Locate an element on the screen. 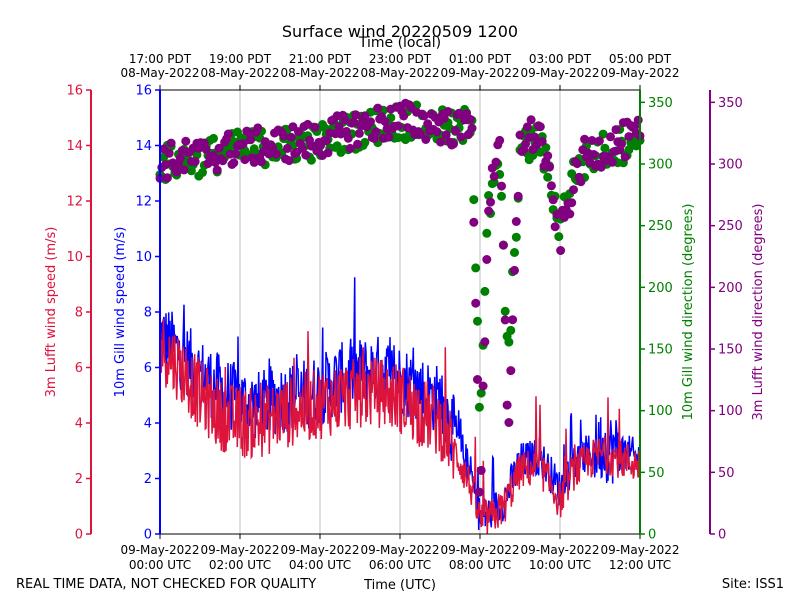 This screenshot has height=600, width=800. gill-speed-axis-tick-label: 8 is located at coordinates (148, 313).